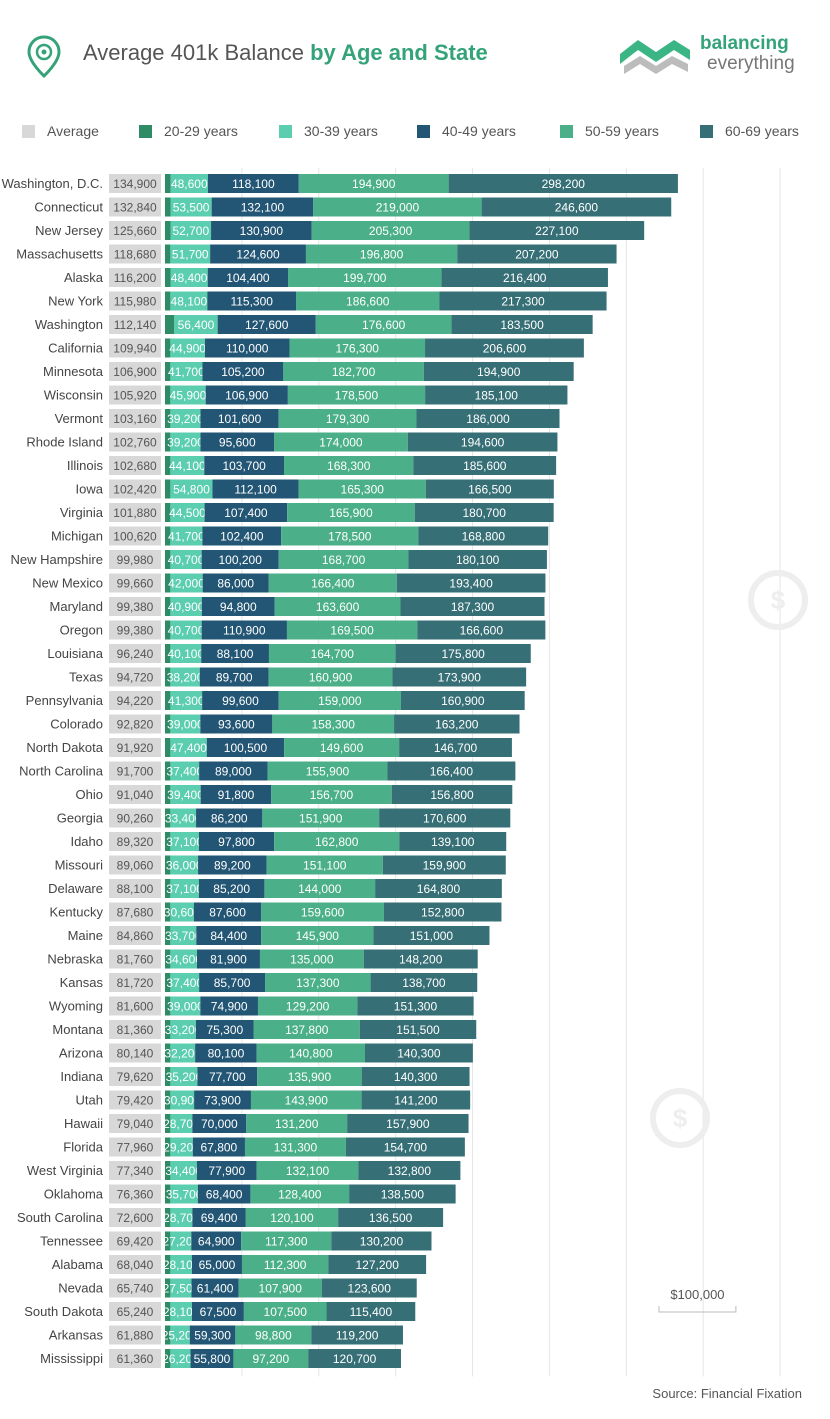 The image size is (830, 1419). What do you see at coordinates (184, 1195) in the screenshot?
I see `bar-label-seg-30-39: 35,700` at bounding box center [184, 1195].